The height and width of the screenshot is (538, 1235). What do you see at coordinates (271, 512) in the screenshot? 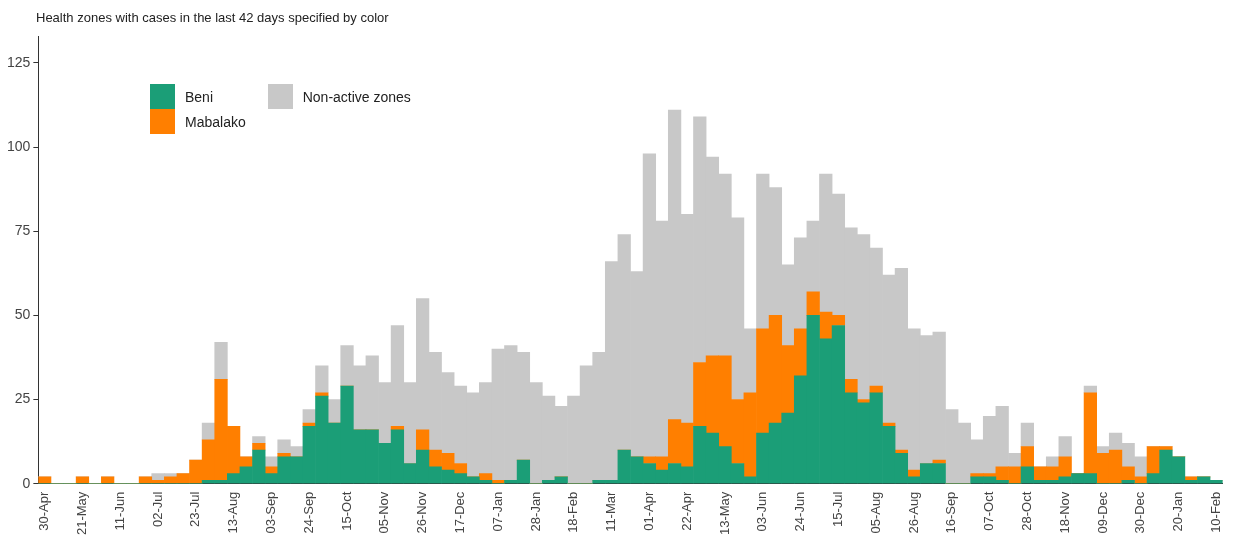
I see `x-tick-label: 03-Sep` at bounding box center [271, 512].